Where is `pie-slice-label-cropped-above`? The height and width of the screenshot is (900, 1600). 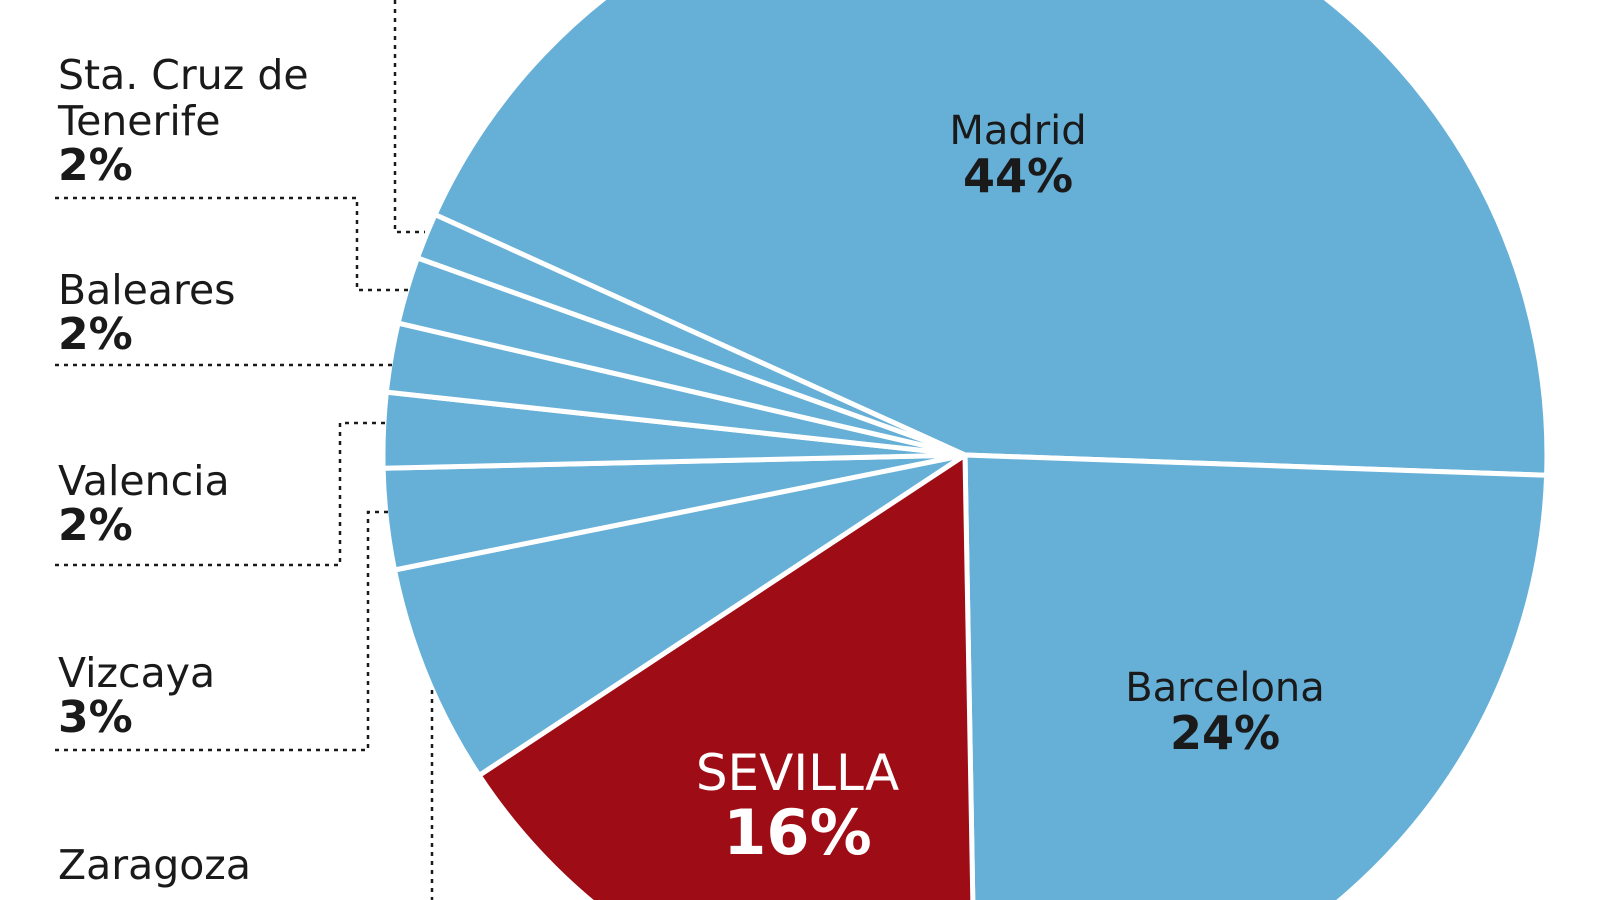 pie-slice-label-cropped-above is located at coordinates (691, 335).